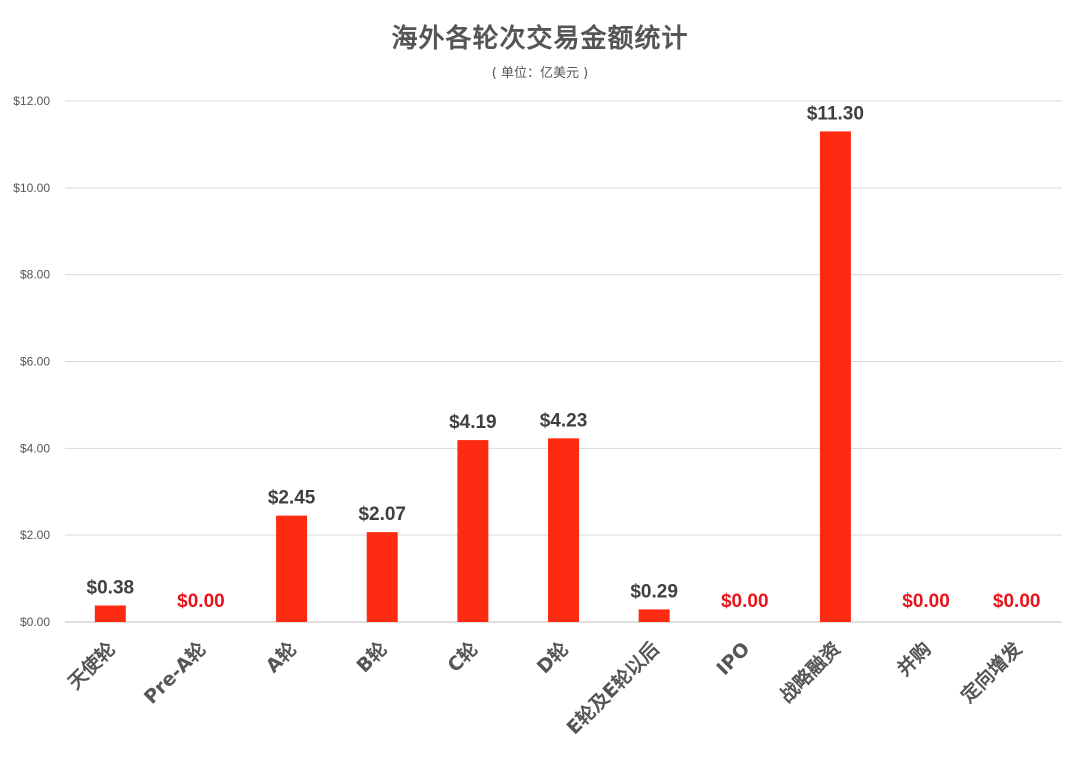 The image size is (1080, 765). Describe the element at coordinates (564, 420) in the screenshot. I see `data-label: $4.23` at that location.